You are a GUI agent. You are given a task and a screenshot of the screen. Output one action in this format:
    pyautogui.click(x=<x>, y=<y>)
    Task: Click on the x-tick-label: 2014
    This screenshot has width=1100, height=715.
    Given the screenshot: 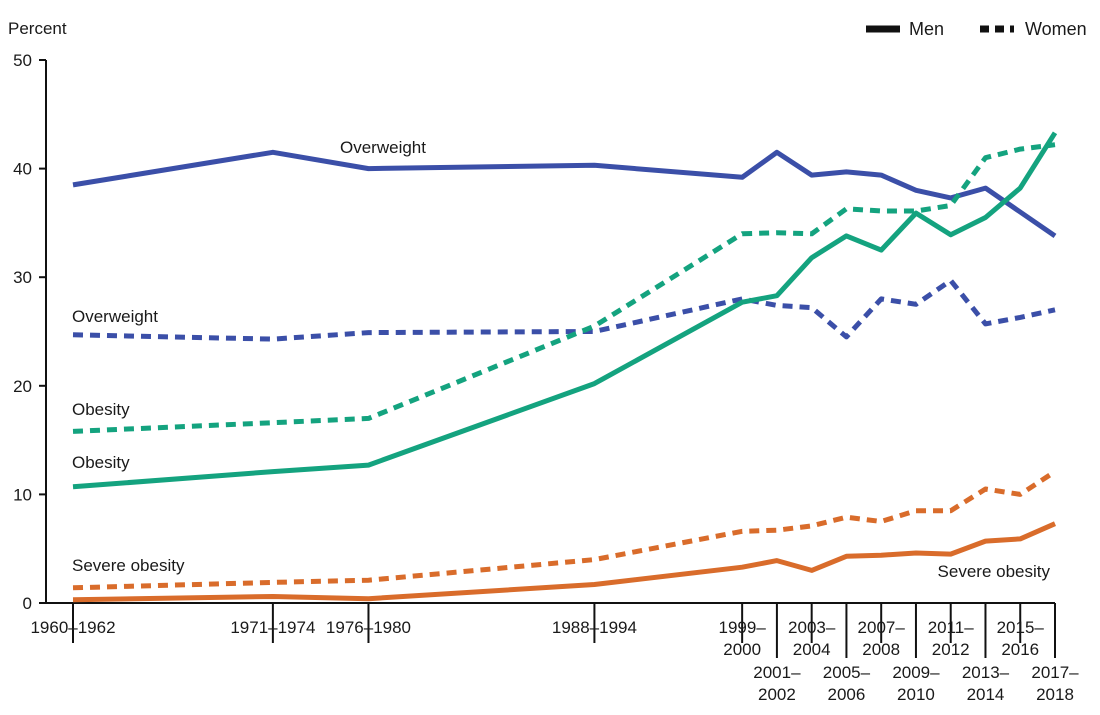 What is the action you would take?
    pyautogui.click(x=986, y=694)
    